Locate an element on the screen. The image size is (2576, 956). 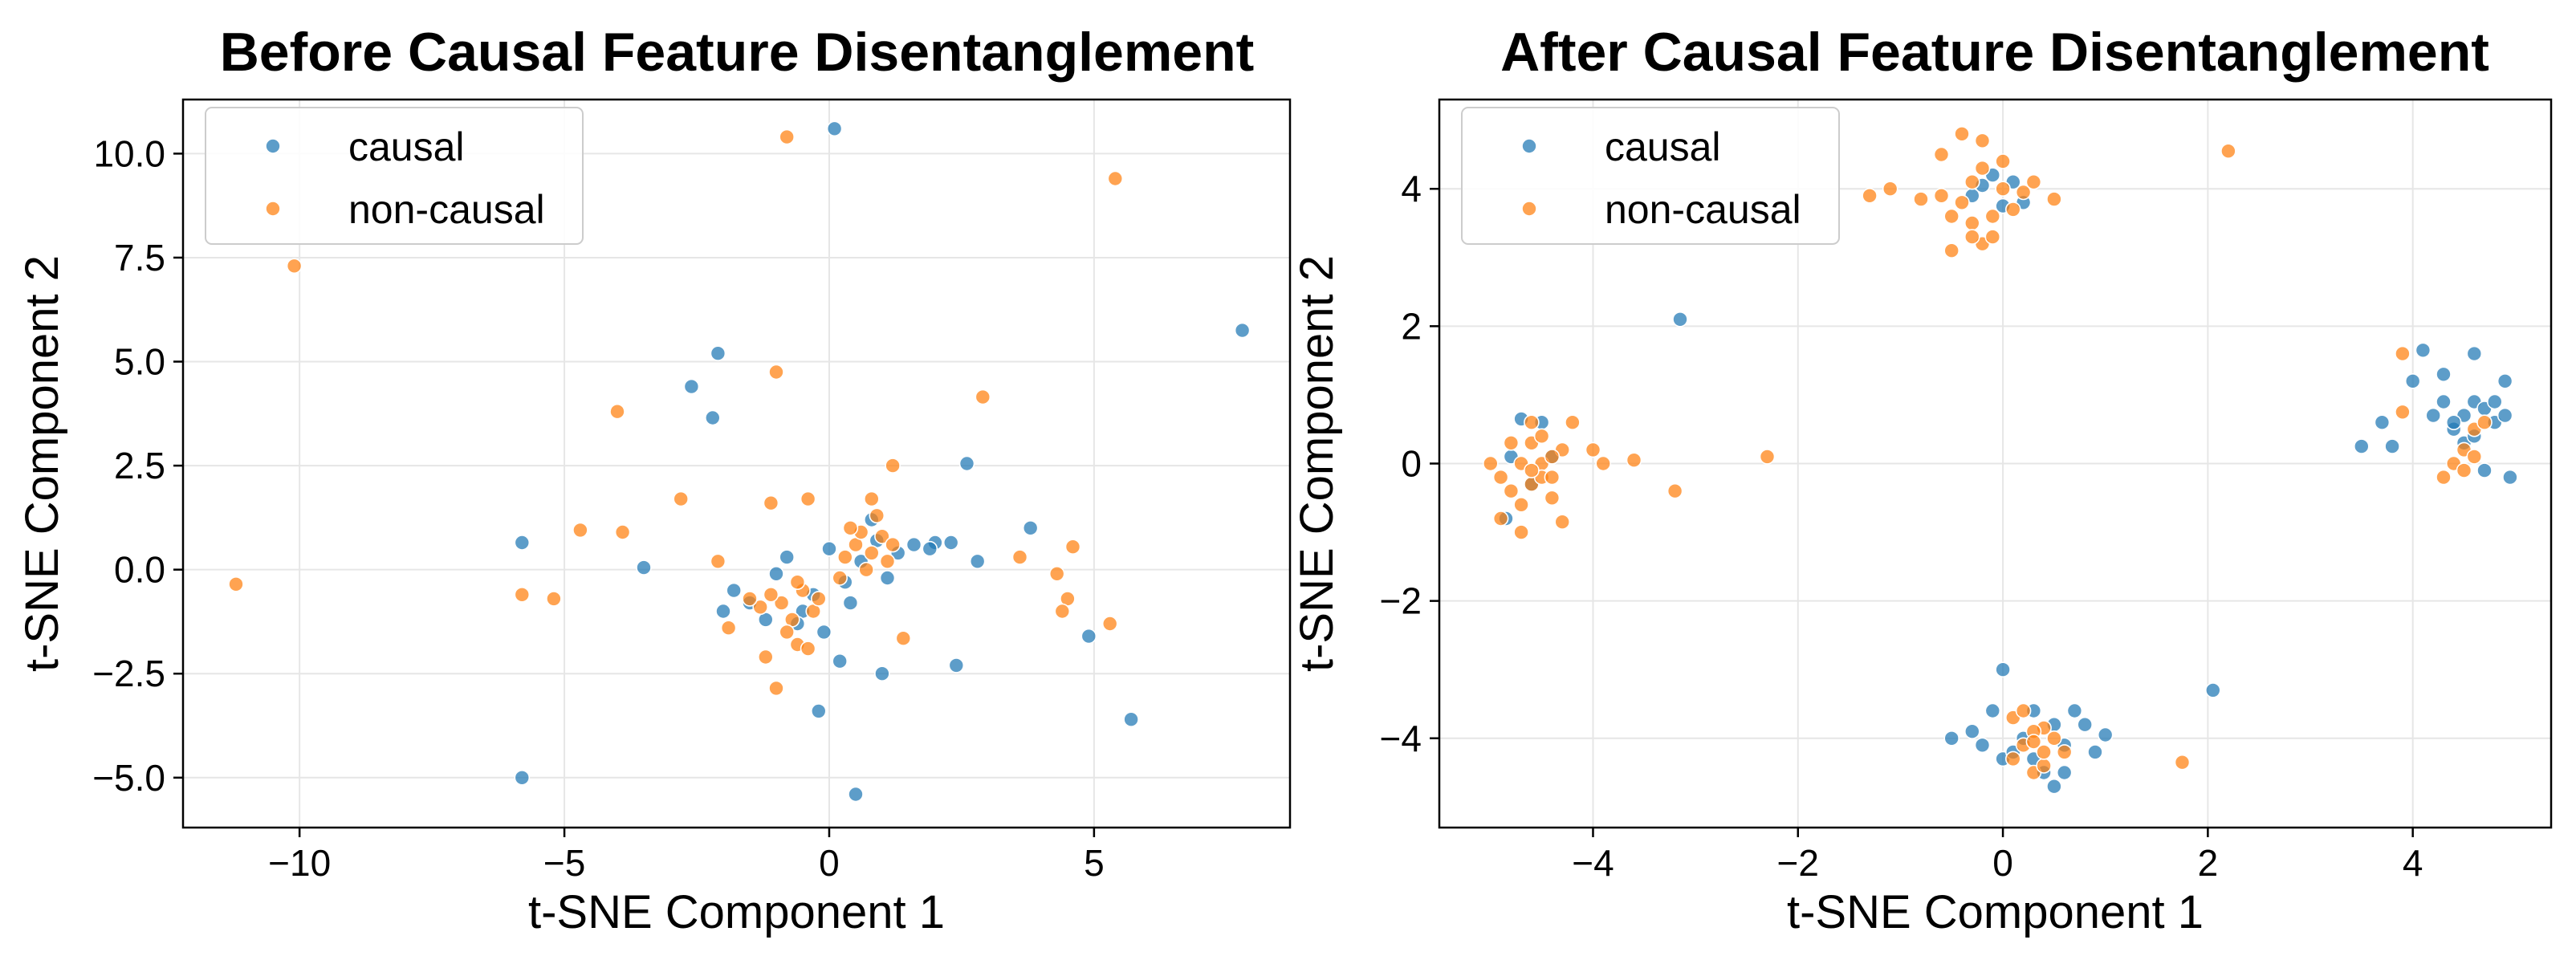
legend: causal non-causal is located at coordinates (394, 176).